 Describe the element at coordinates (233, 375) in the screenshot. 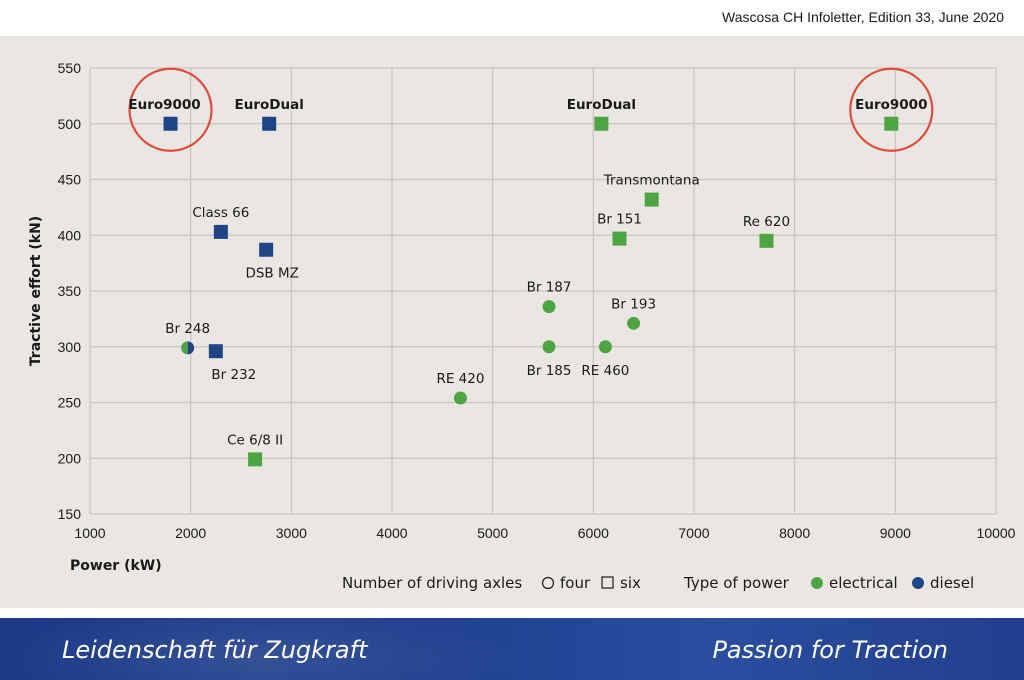

I see `point-label: Br 232` at that location.